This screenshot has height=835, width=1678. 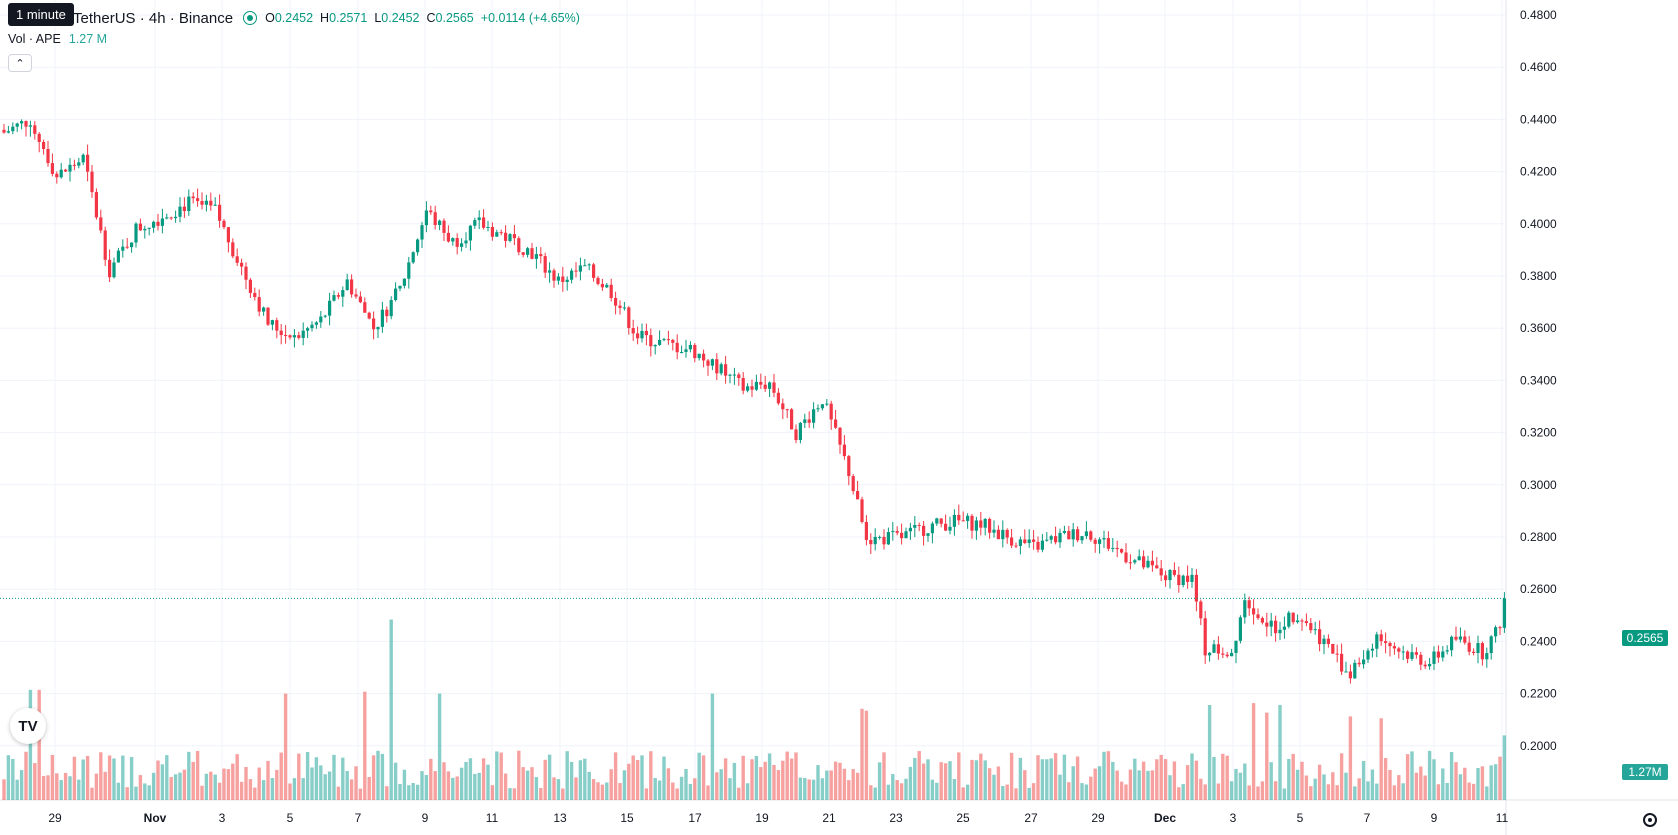 What do you see at coordinates (20, 63) in the screenshot?
I see `collapse-legend-button: ⌃` at bounding box center [20, 63].